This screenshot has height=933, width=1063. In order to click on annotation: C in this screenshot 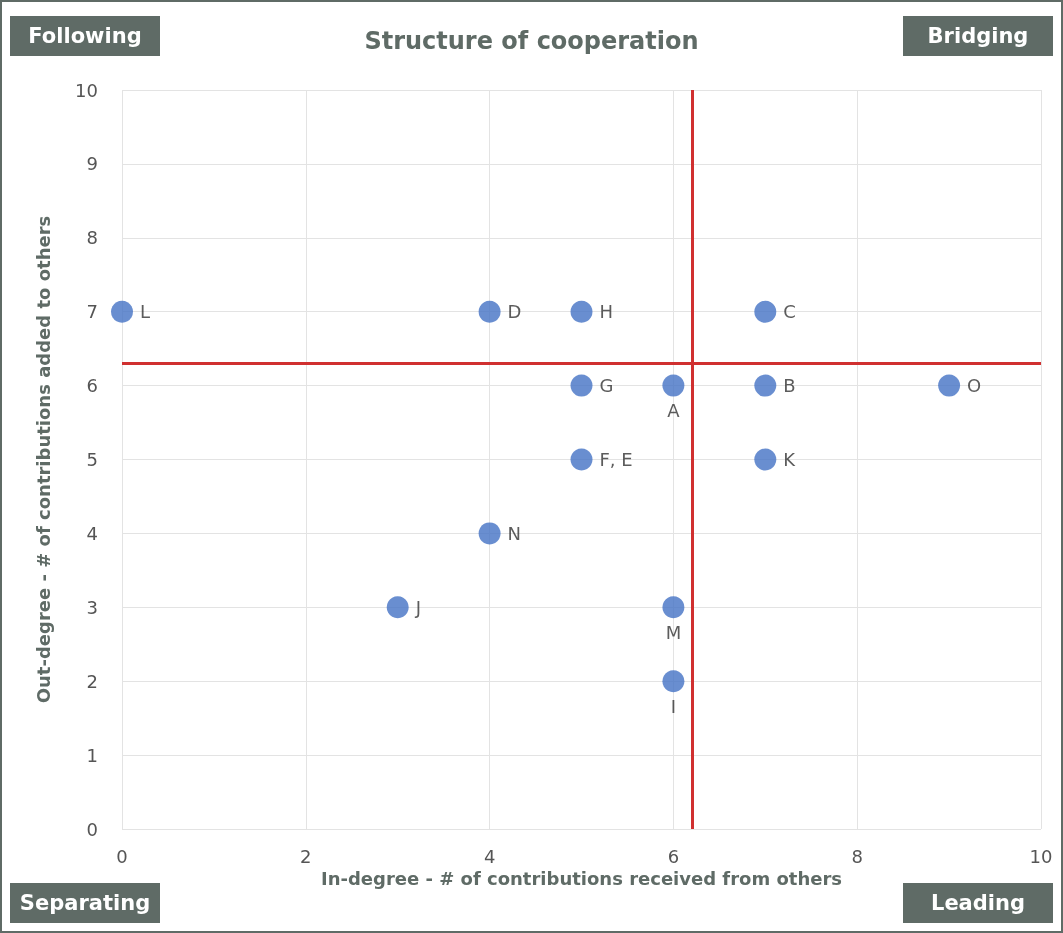, I will do `click(789, 312)`.